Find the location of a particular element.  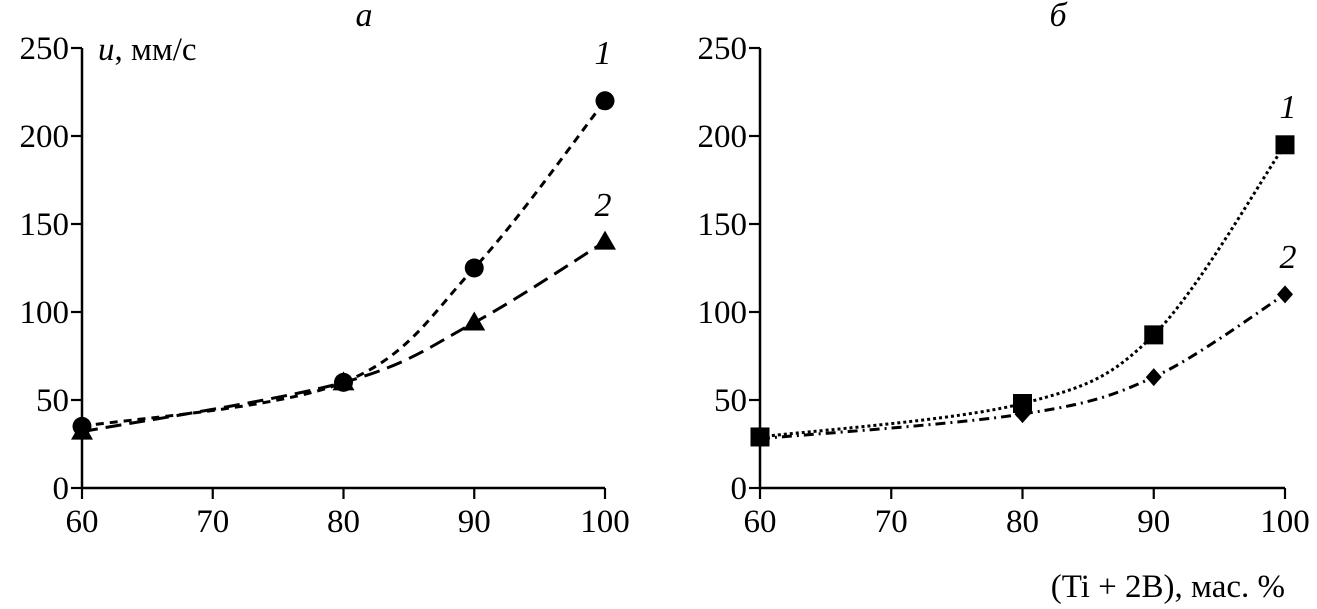

x-axis-label: (Ti + 2B), мас. % is located at coordinates (1168, 587).